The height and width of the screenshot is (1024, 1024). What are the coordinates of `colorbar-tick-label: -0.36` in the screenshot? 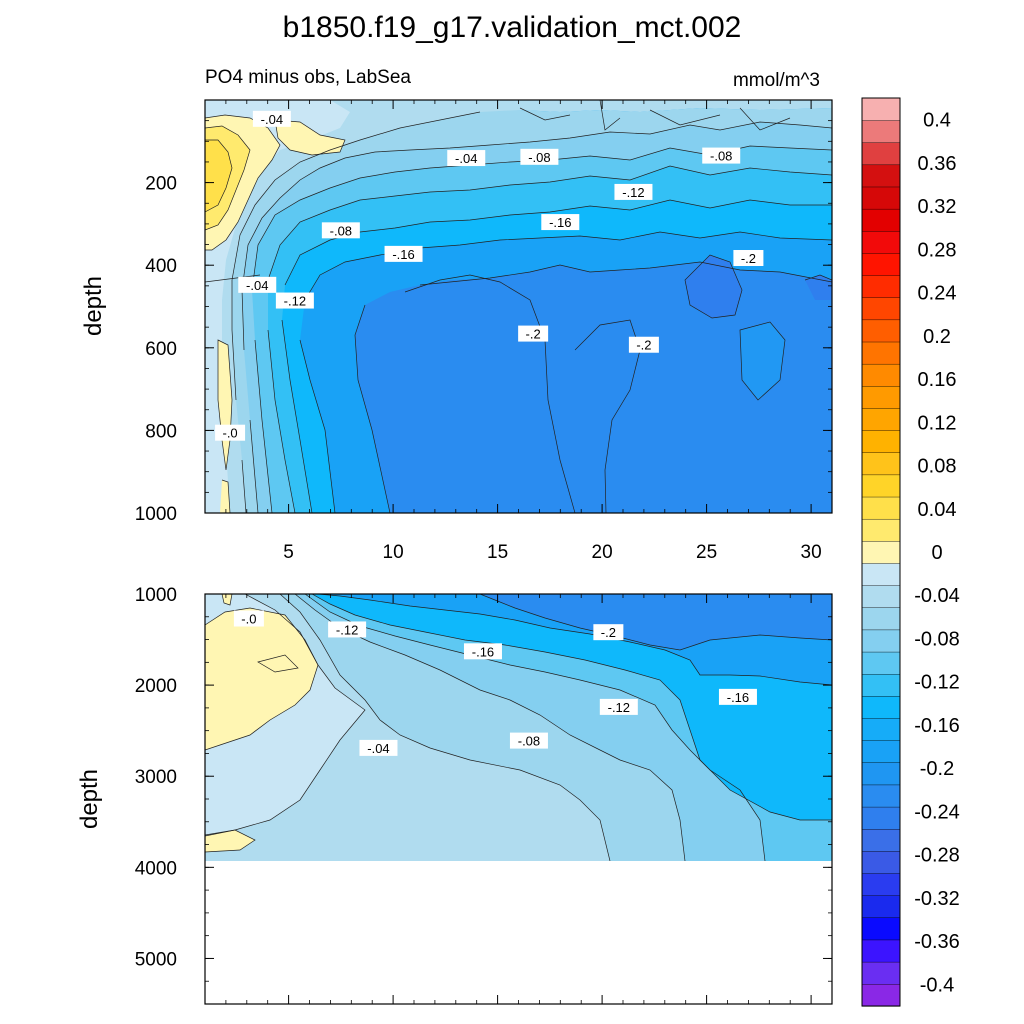 It's located at (937, 942).